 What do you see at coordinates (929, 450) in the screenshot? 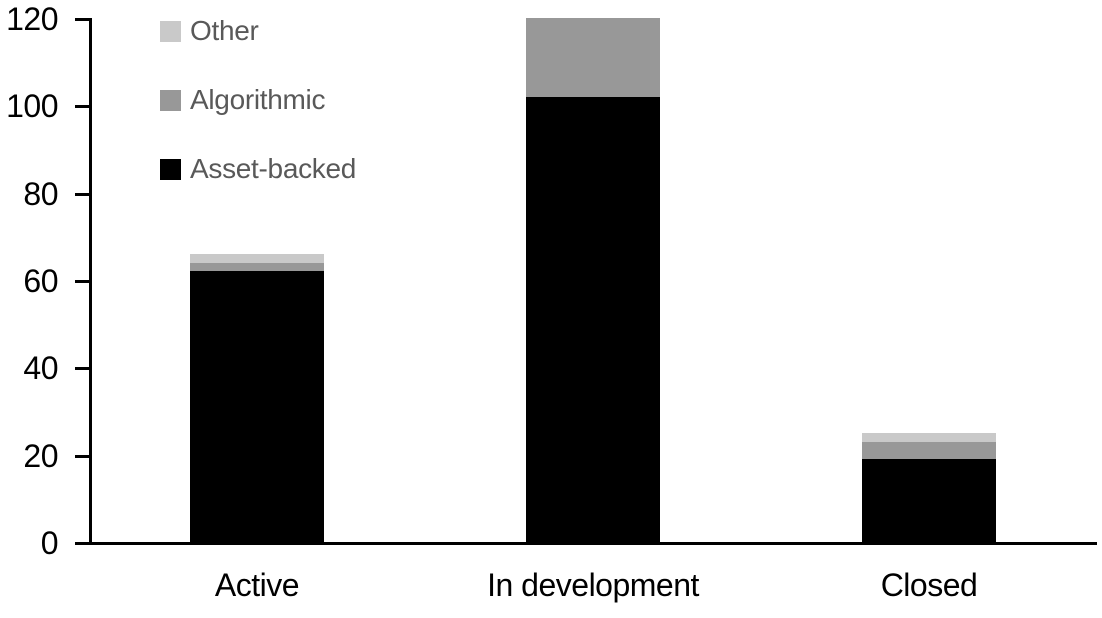
I see `bar-segment-closed-algorithmic` at bounding box center [929, 450].